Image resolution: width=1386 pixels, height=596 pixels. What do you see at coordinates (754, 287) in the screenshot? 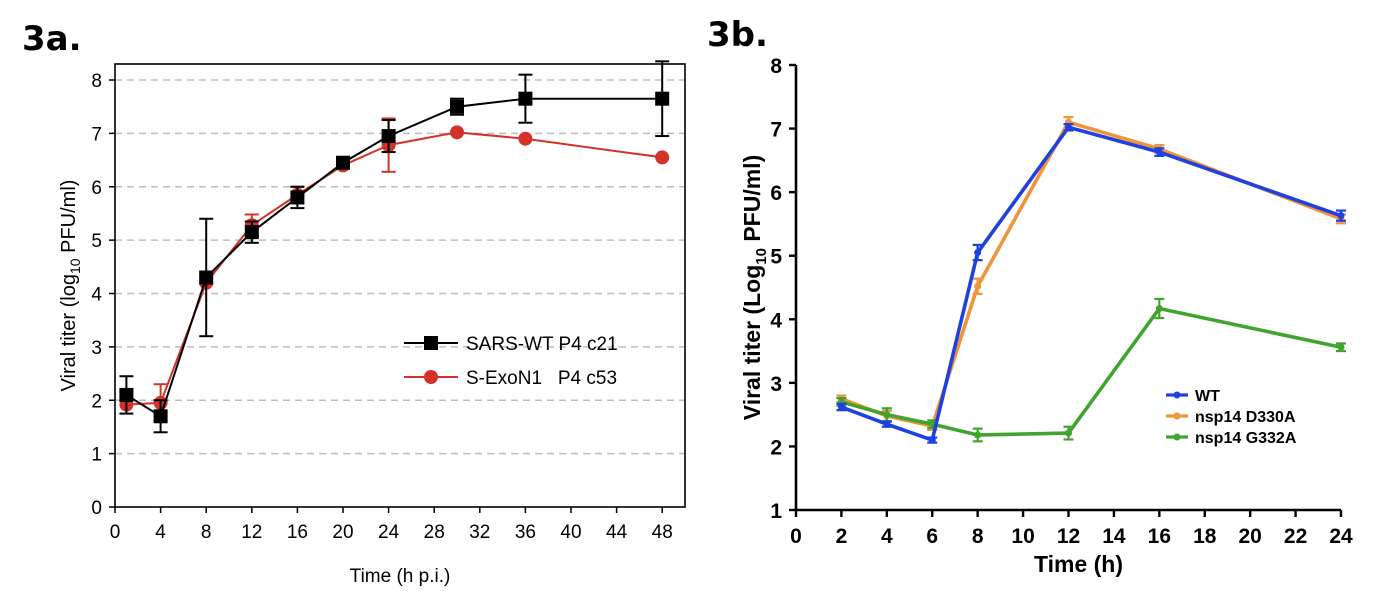
I see `y-axis-title: Viral titer (Log10 PFU/ml)` at bounding box center [754, 287].